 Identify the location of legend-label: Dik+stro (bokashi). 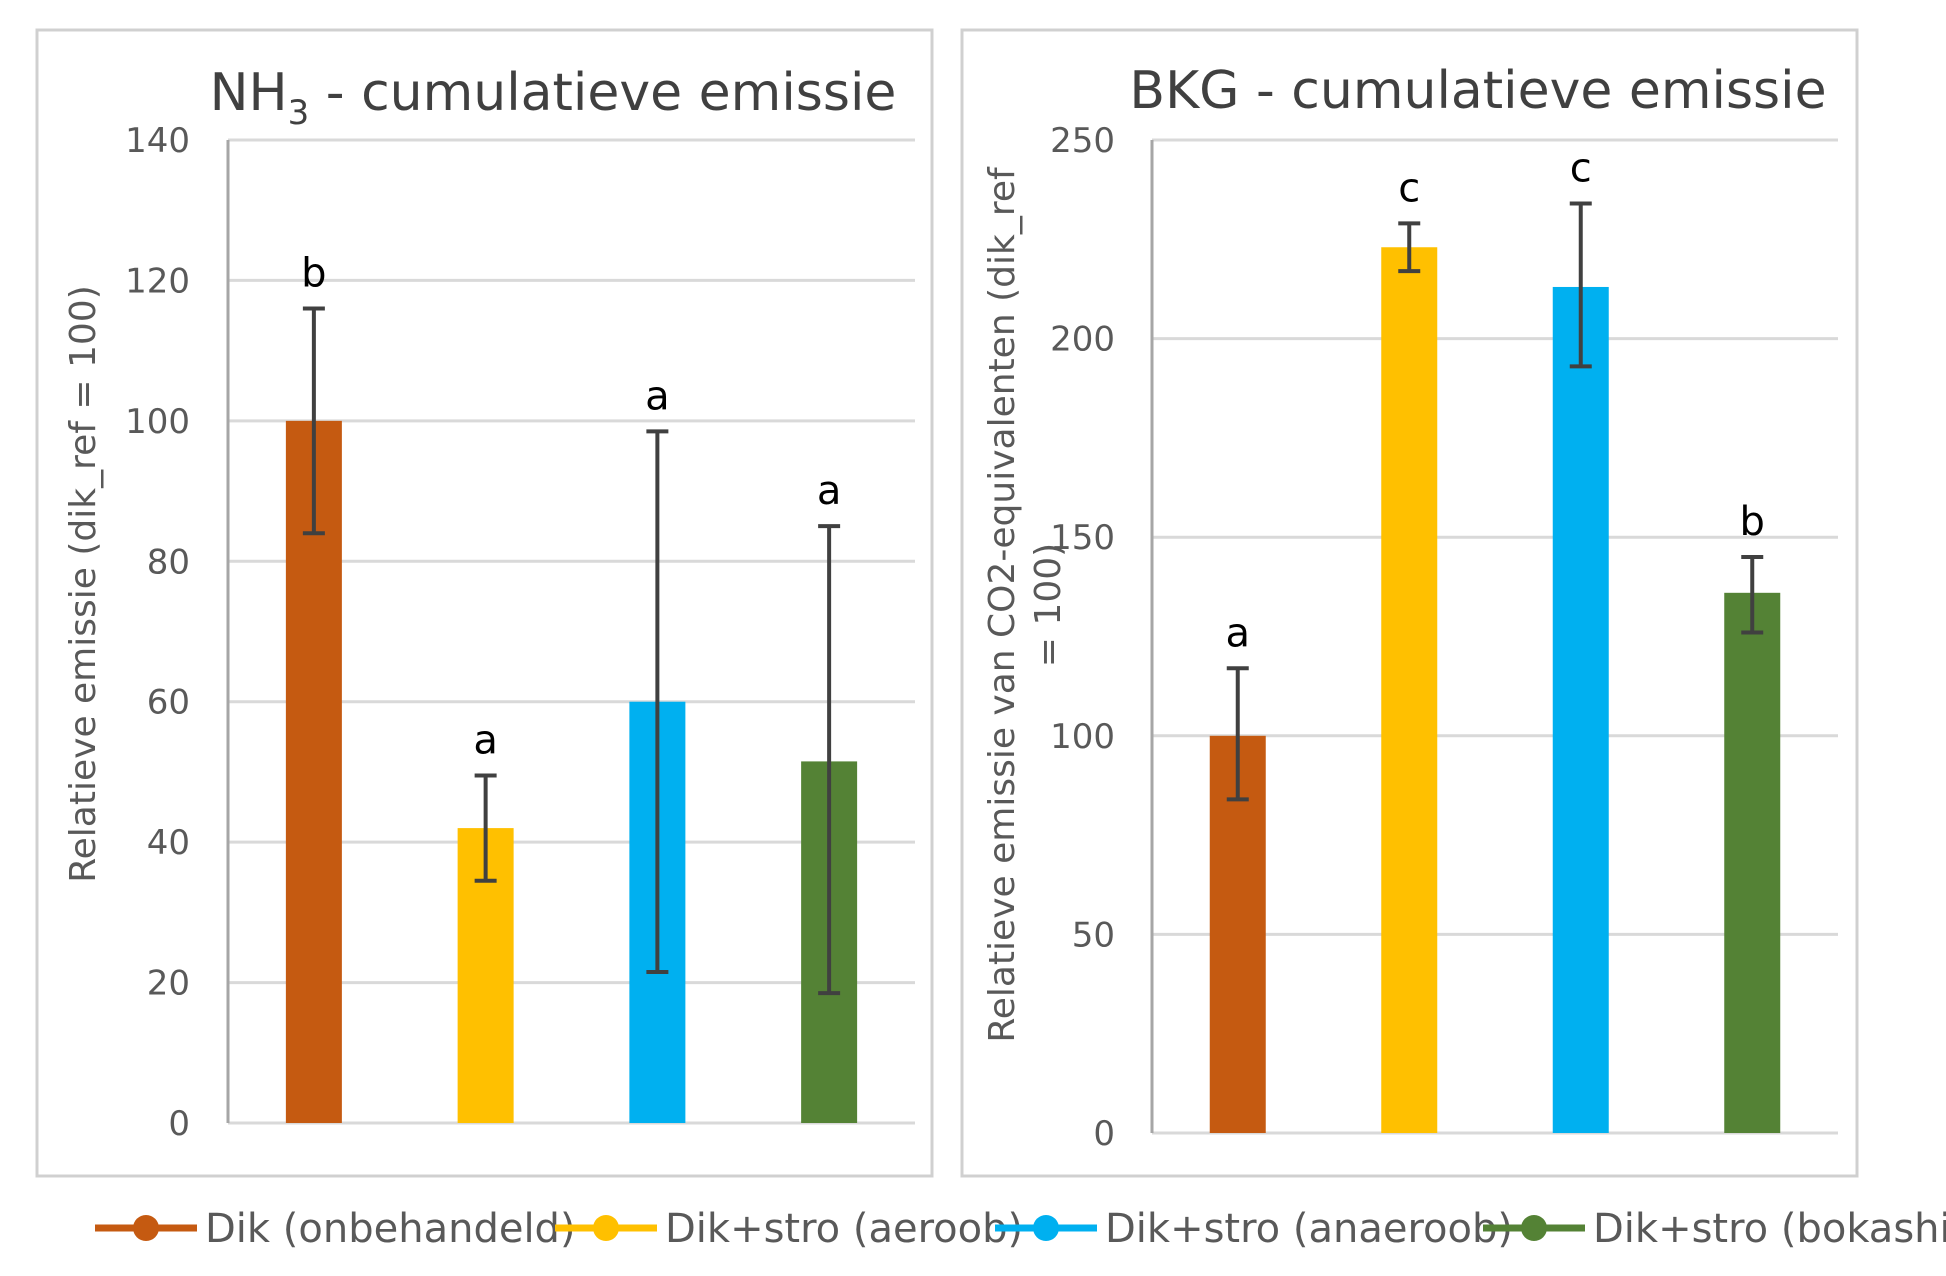
(1769, 1229).